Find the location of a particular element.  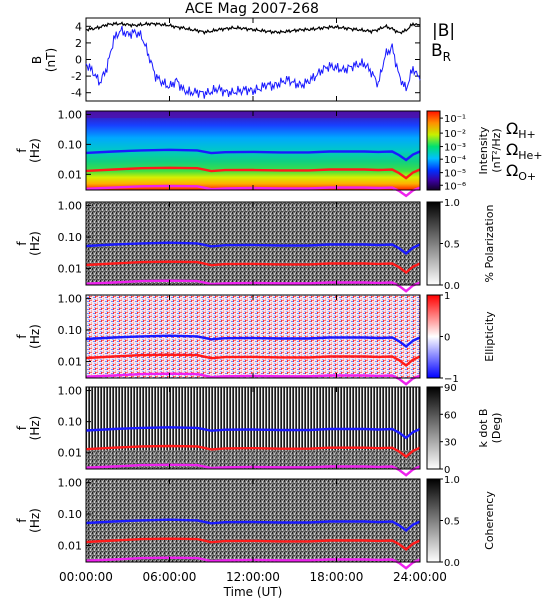

colorbar-coherency: 1.0 0.5 0.0 Coherency is located at coordinates (461, 522).